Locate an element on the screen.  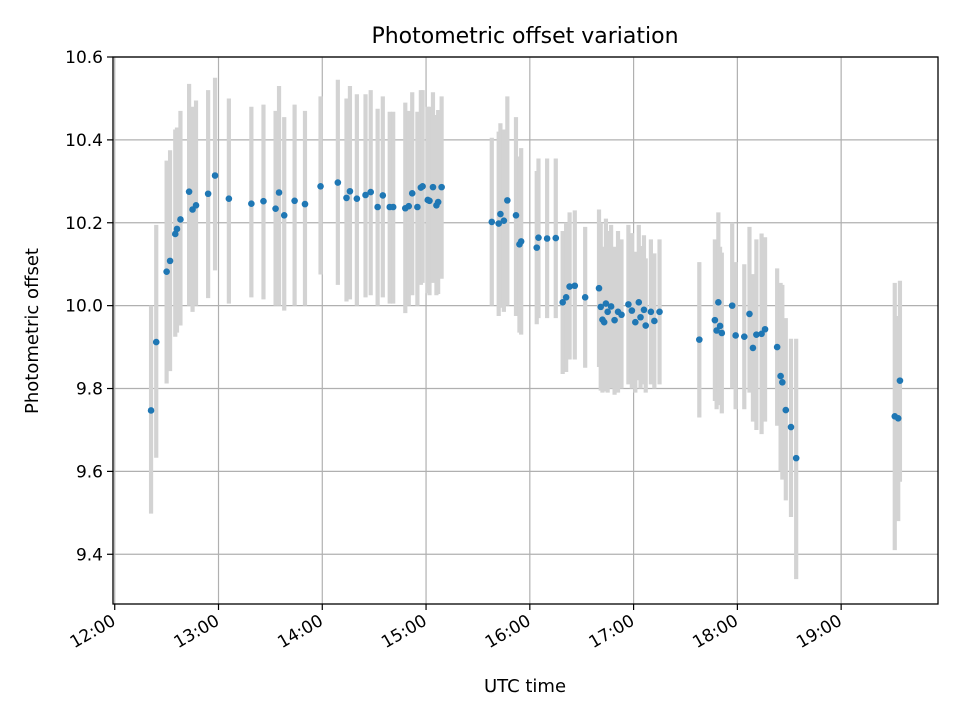
x-tick-label: 13:00 is located at coordinates (197, 632).